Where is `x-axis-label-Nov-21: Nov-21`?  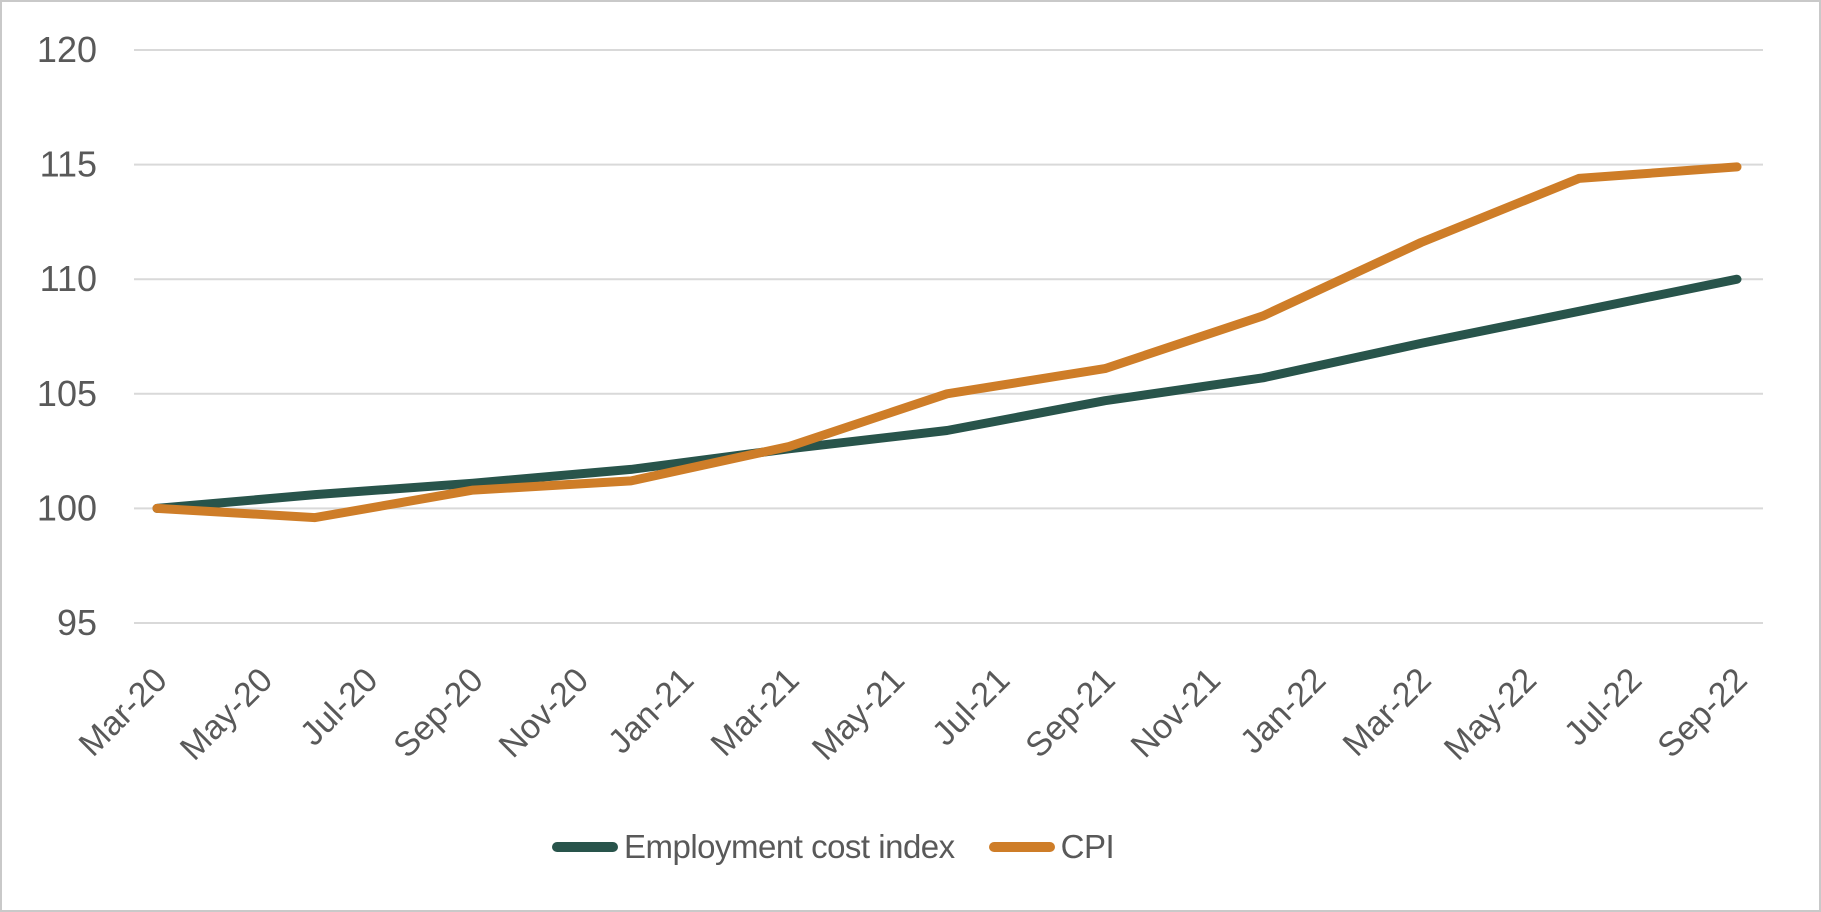
x-axis-label-Nov-21: Nov-21 is located at coordinates (1176, 713).